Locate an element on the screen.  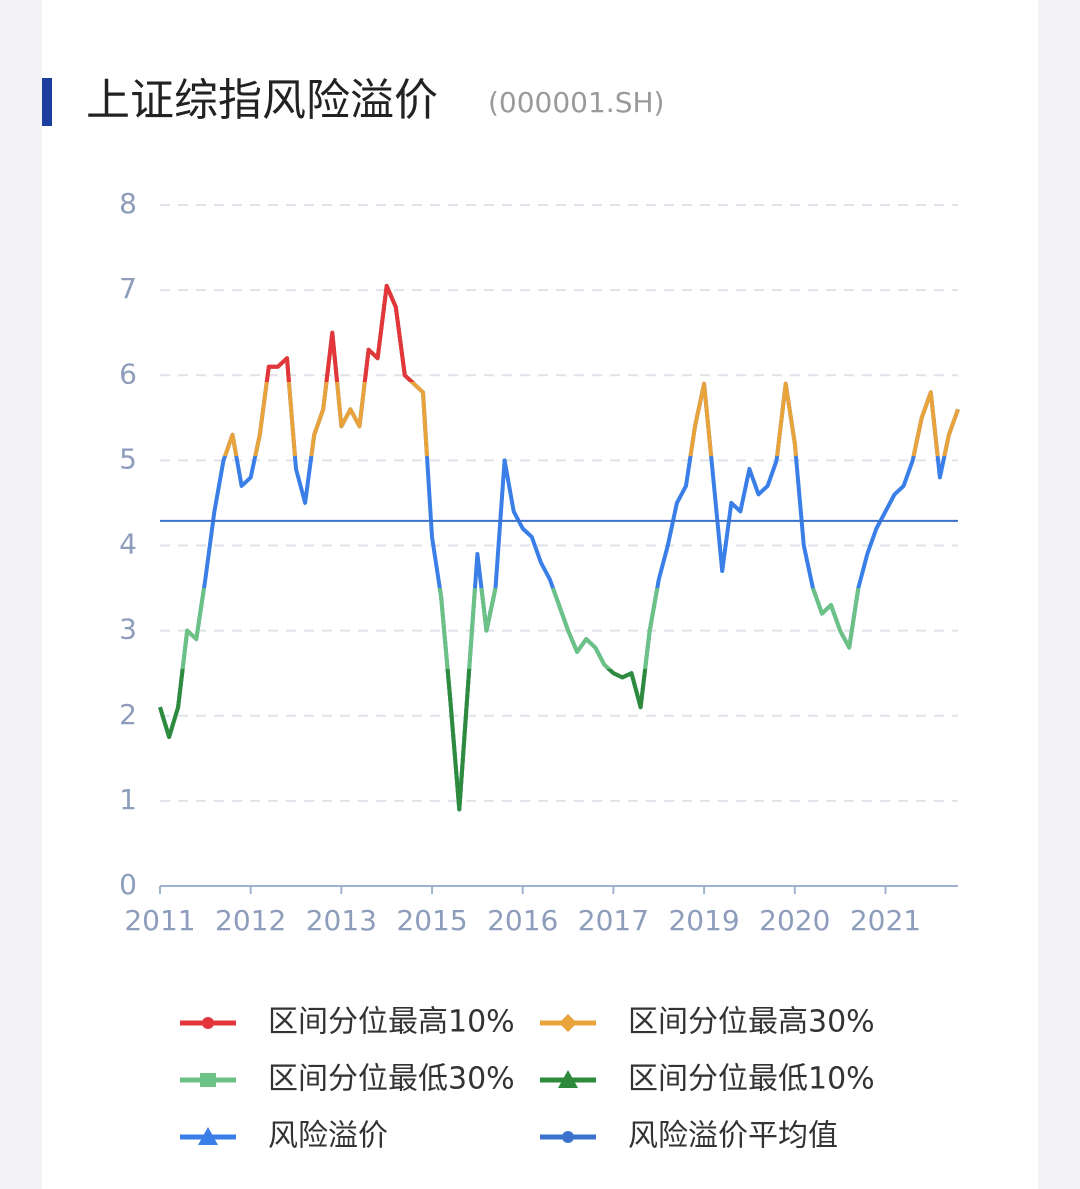
y-tick-label: 0 is located at coordinates (128, 884).